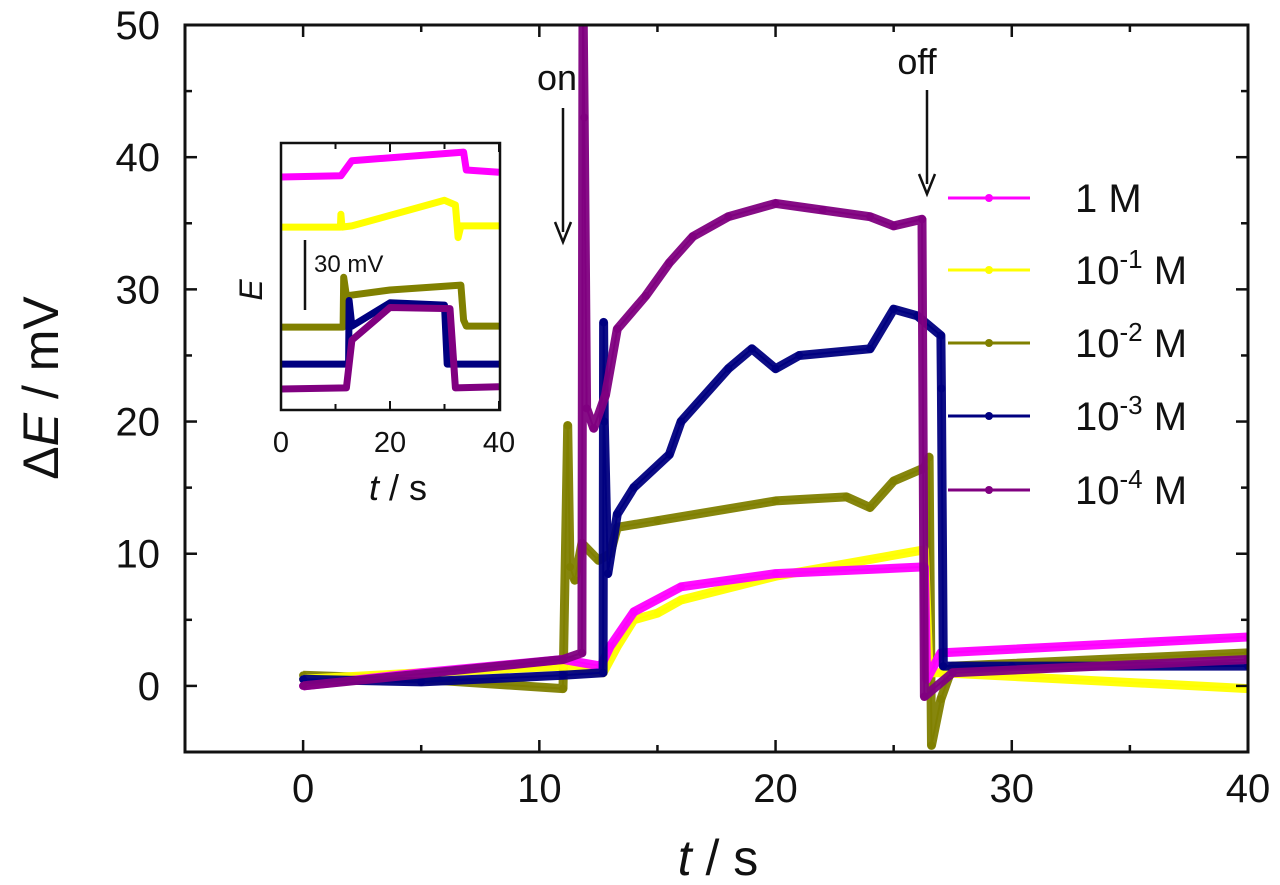 Image resolution: width=1280 pixels, height=885 pixels. I want to click on x-tick-label: 0, so click(303, 789).